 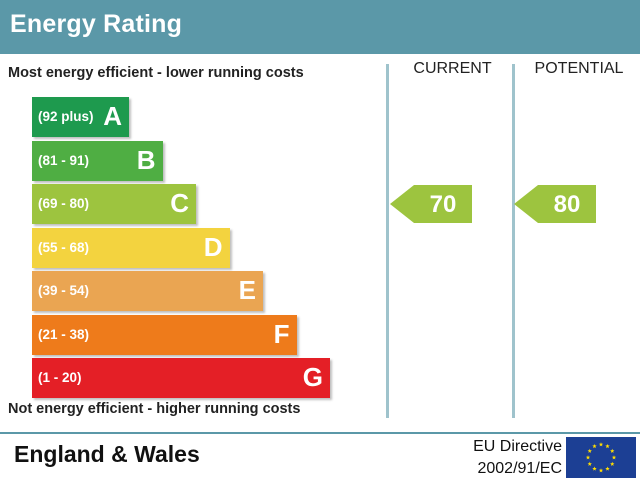 What do you see at coordinates (567, 204) in the screenshot?
I see `potential-rating-value: 80` at bounding box center [567, 204].